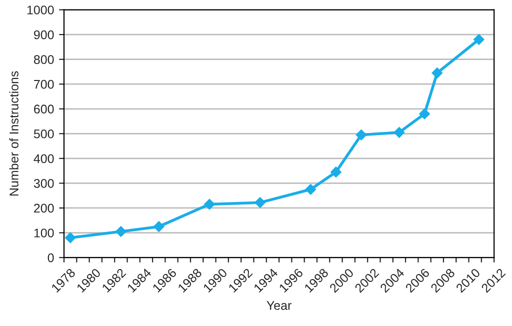  I want to click on y-tick-label: 900, so click(44, 35).